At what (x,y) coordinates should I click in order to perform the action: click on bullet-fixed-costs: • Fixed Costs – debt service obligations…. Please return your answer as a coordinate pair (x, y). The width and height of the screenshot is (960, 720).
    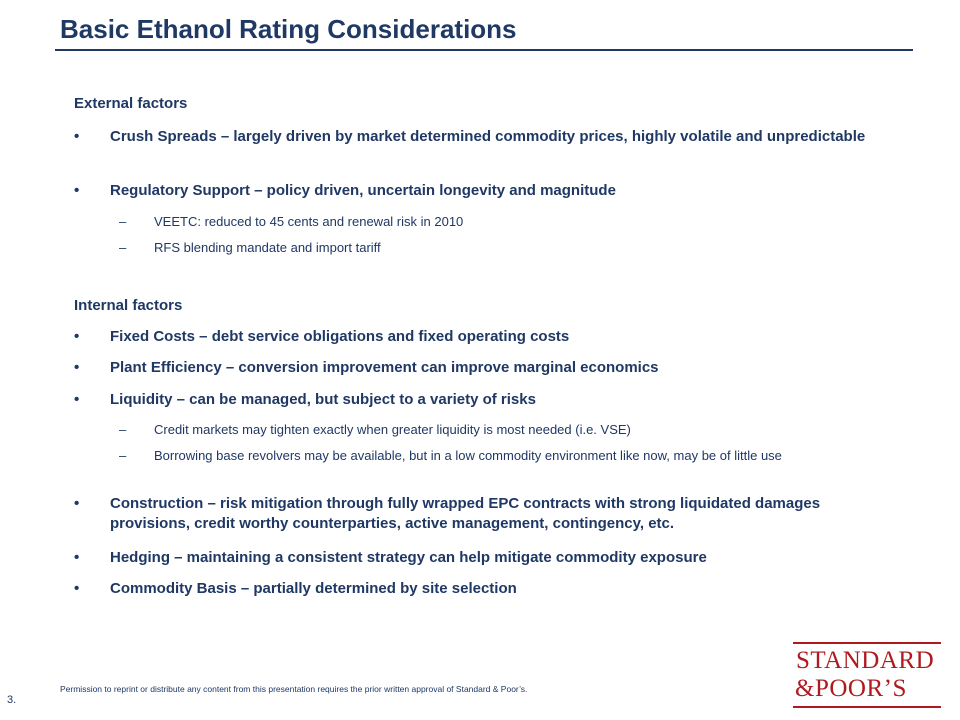
    Looking at the image, I should click on (489, 337).